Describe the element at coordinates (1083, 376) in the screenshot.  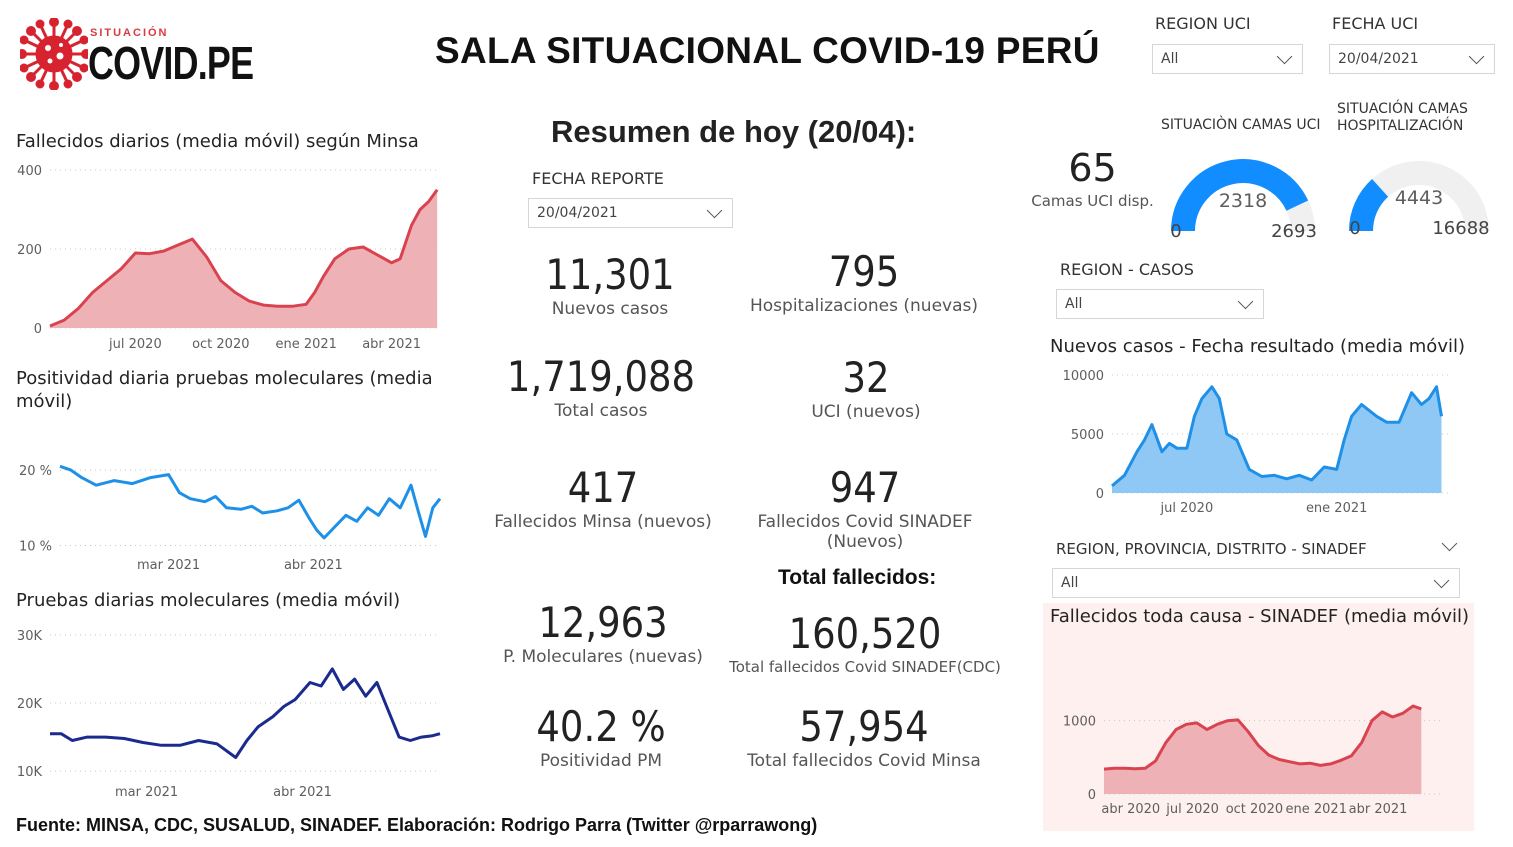
I see `y-tick-label: 10000` at that location.